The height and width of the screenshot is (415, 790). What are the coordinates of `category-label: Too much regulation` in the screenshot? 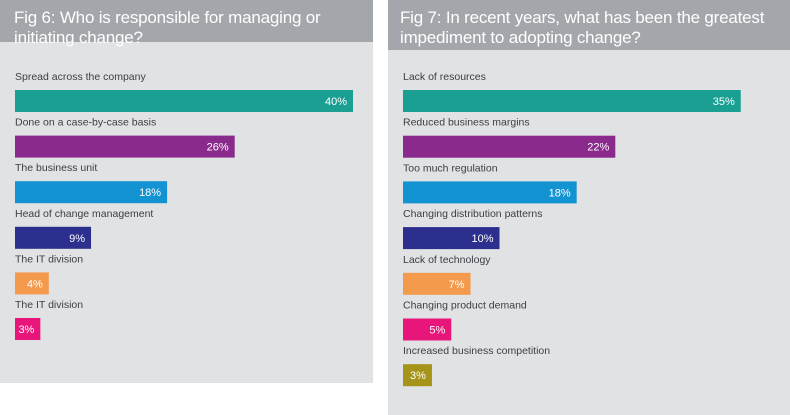 It's located at (450, 168).